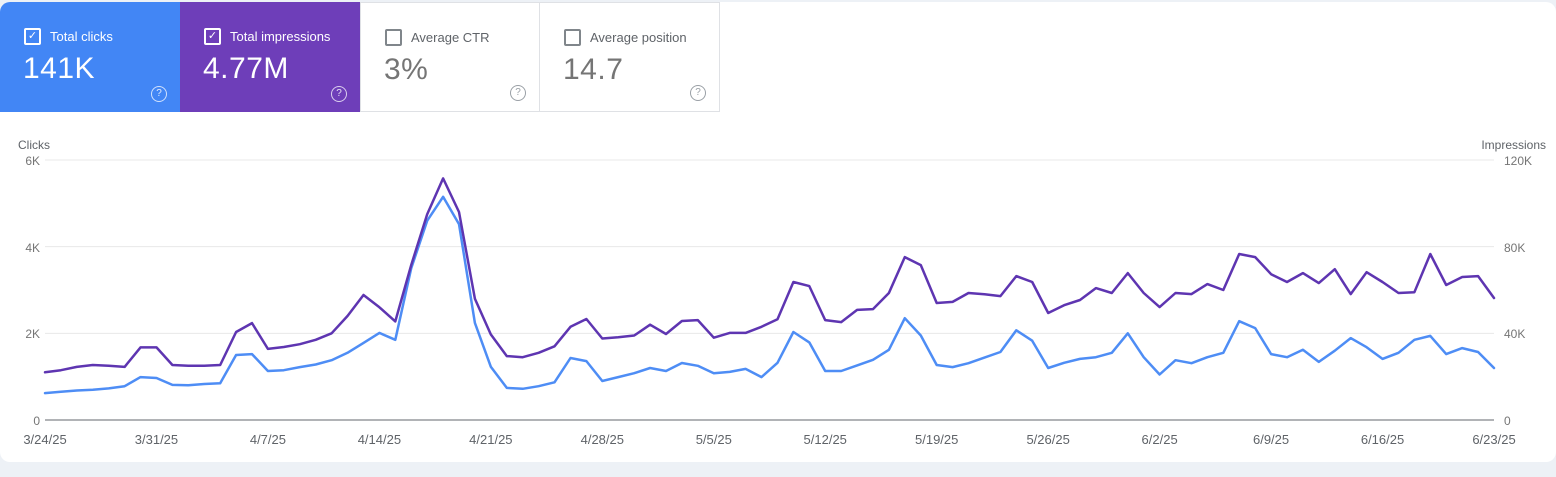 This screenshot has height=477, width=1556. I want to click on left-axis-title: Clicks, so click(34, 145).